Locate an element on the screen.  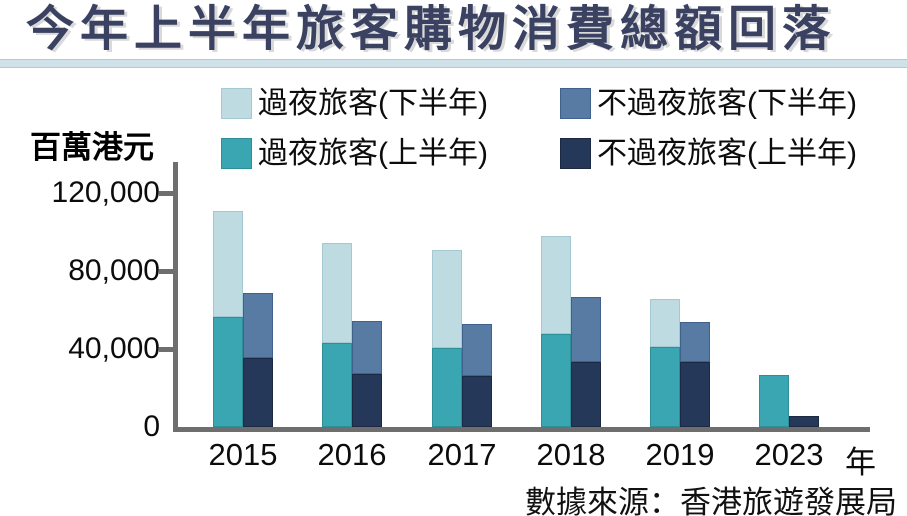
legend-item: 不過夜旅客(上半年) is located at coordinates (708, 153).